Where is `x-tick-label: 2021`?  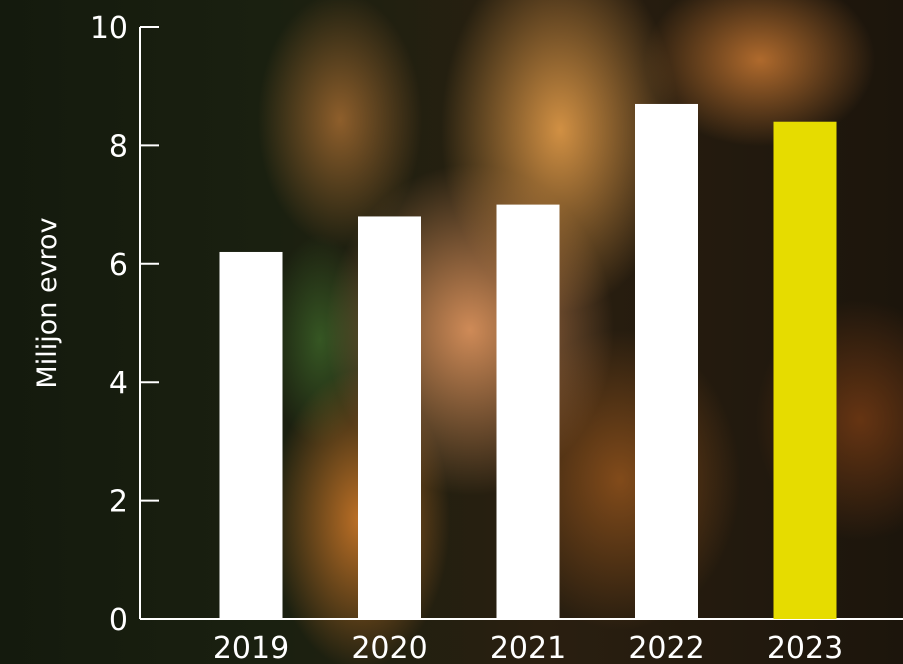
x-tick-label: 2021 is located at coordinates (528, 647).